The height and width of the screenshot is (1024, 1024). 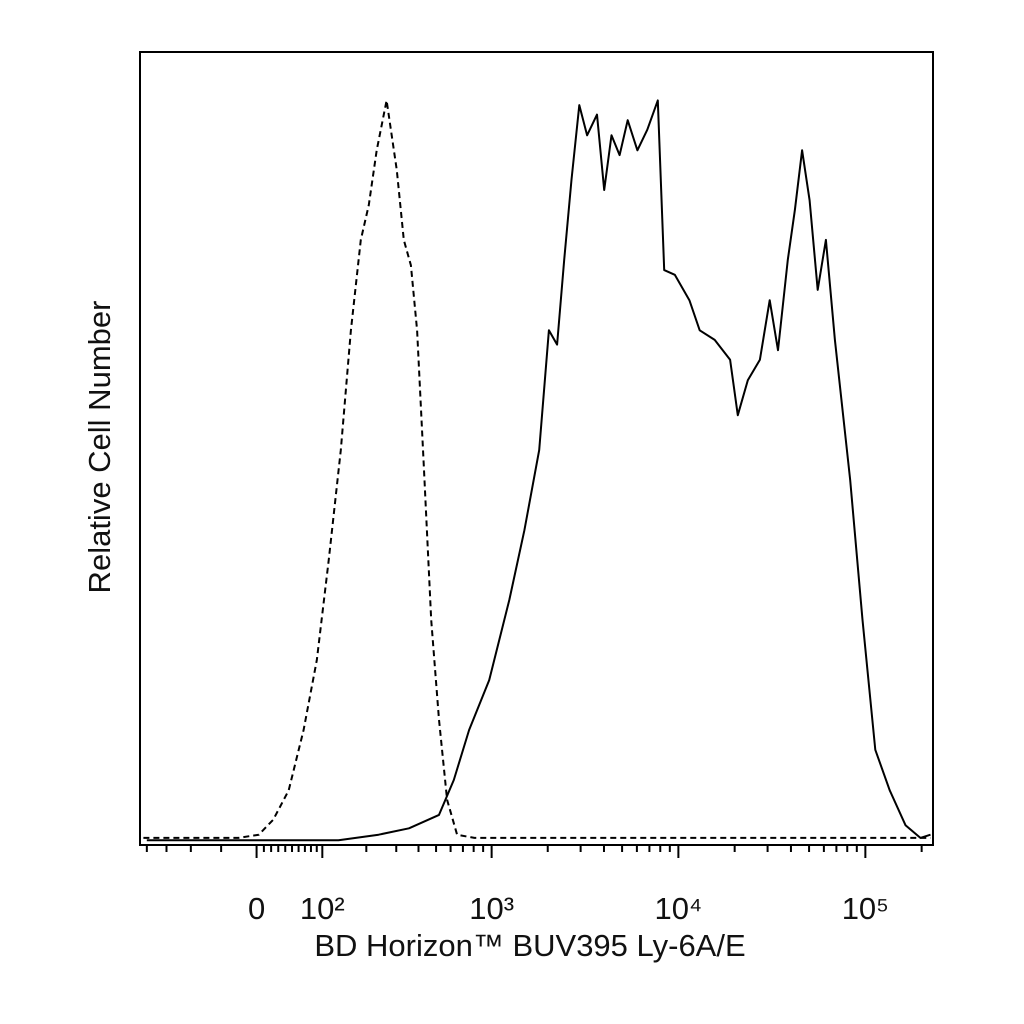 I want to click on x-axis-label: BD Horizon™ BUV395 Ly-6A/E, so click(x=529, y=945).